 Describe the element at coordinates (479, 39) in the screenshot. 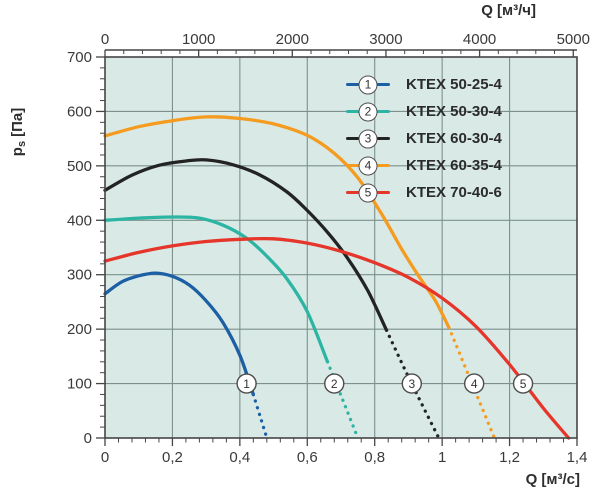

I see `top-axis-tick-label: 4000` at that location.